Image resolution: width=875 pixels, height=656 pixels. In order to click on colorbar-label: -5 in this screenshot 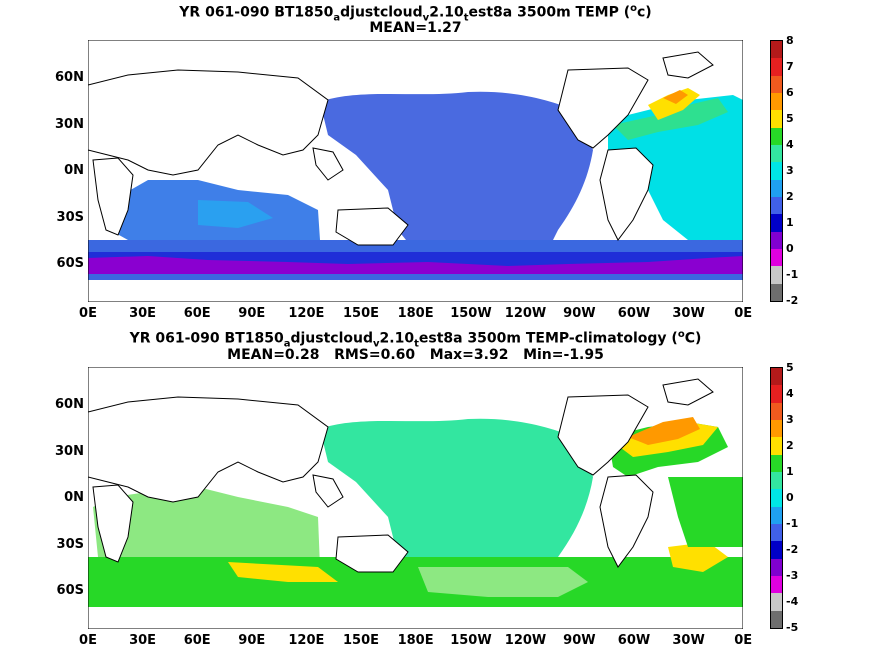, I will do `click(792, 627)`.